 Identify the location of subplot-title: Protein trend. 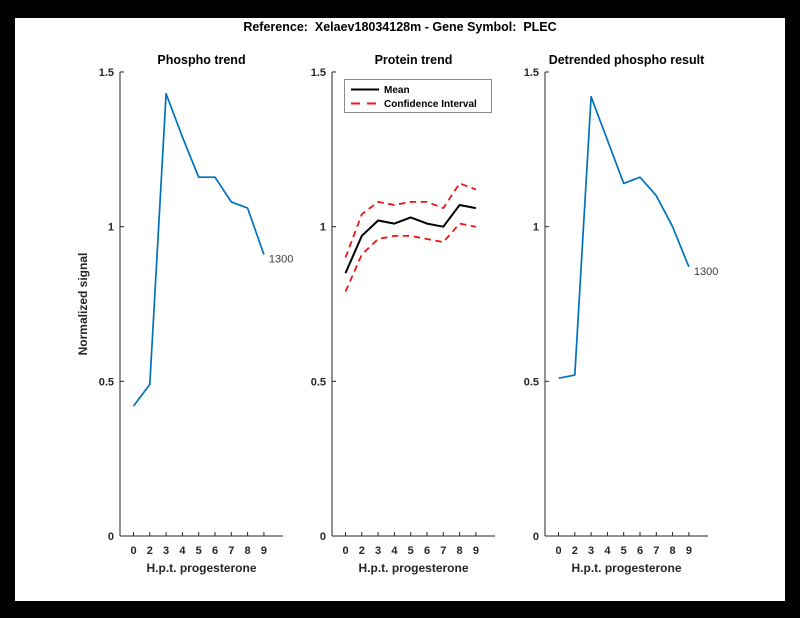
(414, 60).